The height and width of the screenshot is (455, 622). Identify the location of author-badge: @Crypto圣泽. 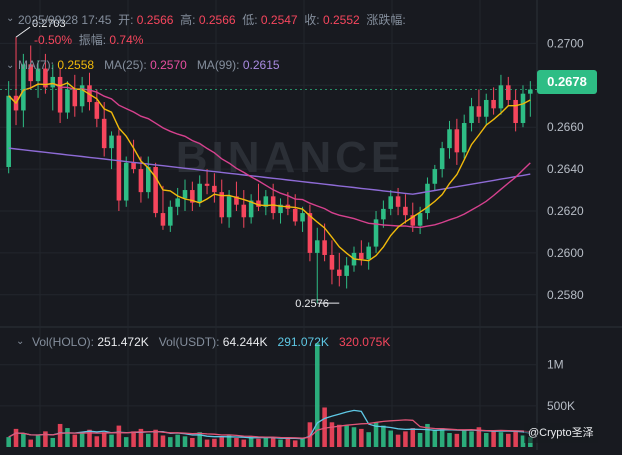
(561, 433).